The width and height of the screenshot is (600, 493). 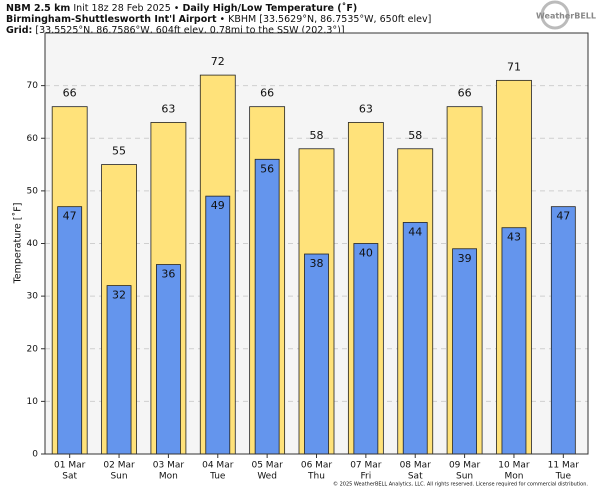 I want to click on x-day-label: Thu, so click(x=316, y=477).